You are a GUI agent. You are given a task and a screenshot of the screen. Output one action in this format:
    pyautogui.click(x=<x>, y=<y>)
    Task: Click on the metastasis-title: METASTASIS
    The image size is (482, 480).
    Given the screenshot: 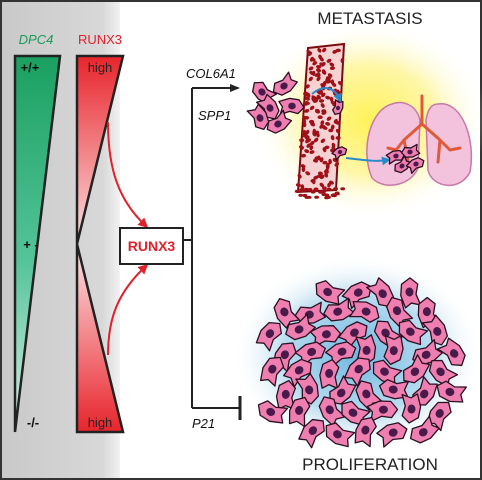 What is the action you would take?
    pyautogui.click(x=369, y=18)
    